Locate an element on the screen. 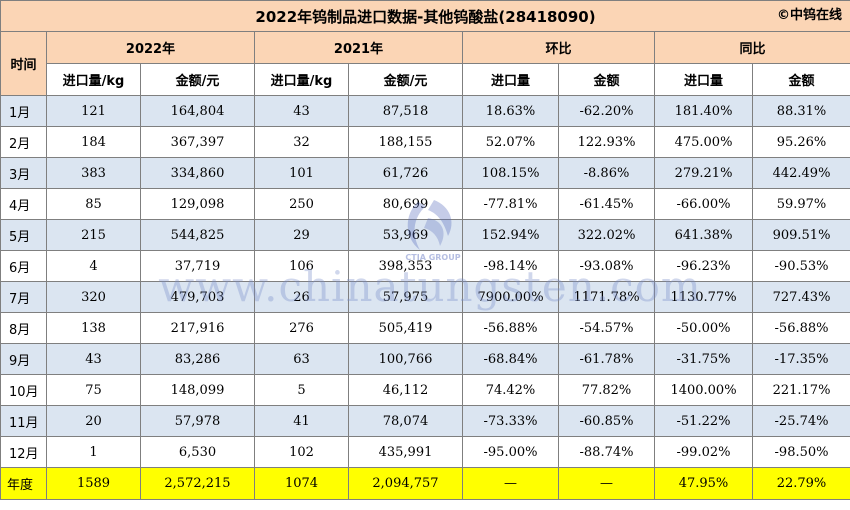  qty-2021-cell: 63 is located at coordinates (301, 359).